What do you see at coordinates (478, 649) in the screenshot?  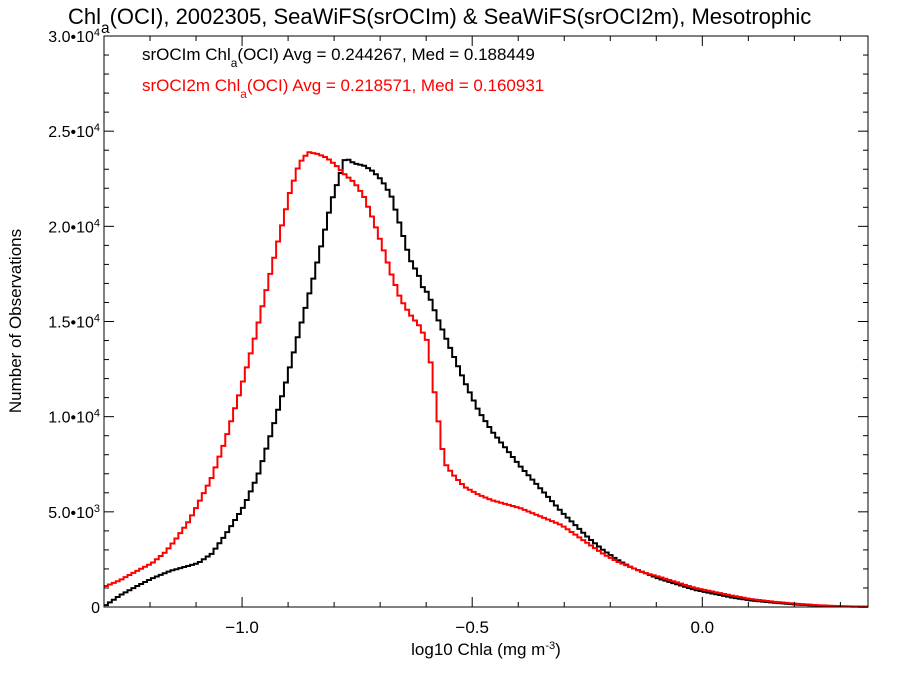 I see `x-axis-label-part-0: log10 Chla (mg m` at bounding box center [478, 649].